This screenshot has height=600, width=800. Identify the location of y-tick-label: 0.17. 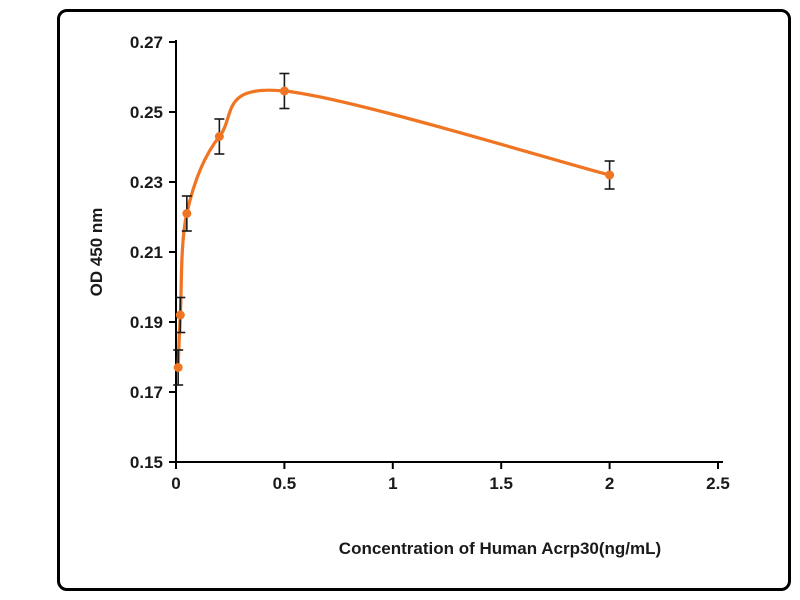
(146, 392).